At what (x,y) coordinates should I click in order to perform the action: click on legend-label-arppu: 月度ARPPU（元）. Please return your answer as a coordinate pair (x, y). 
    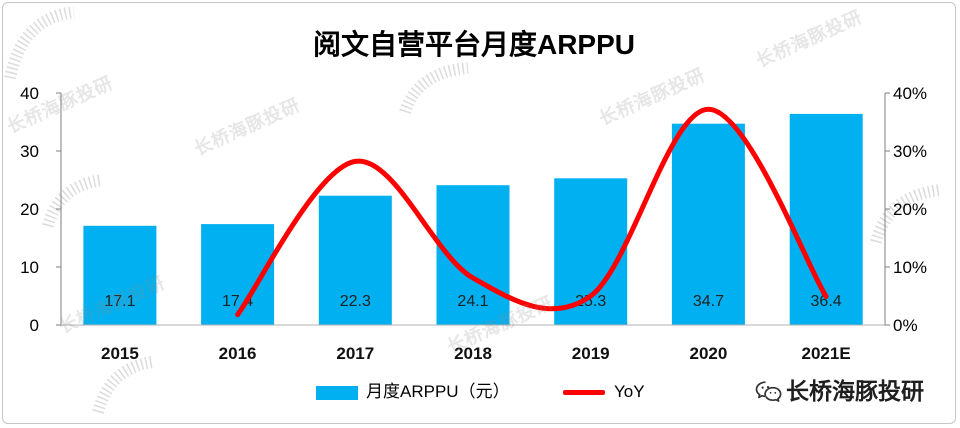
    Looking at the image, I should click on (438, 391).